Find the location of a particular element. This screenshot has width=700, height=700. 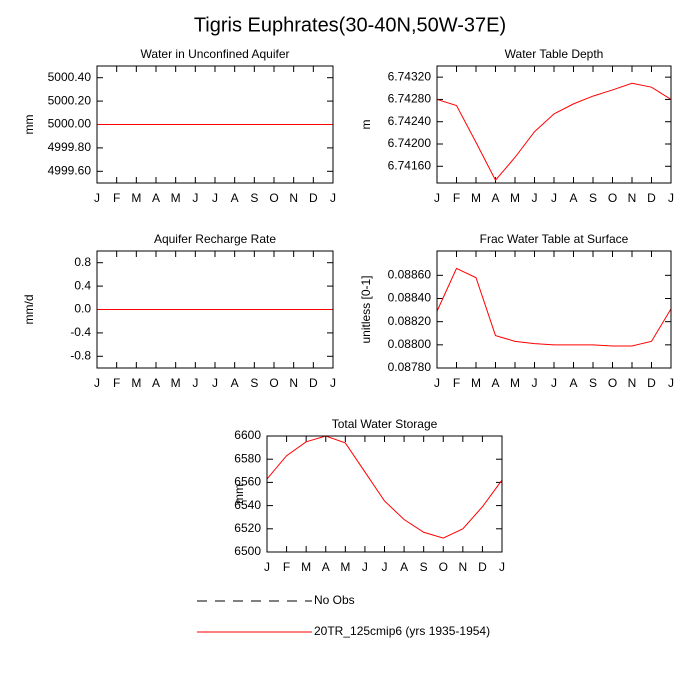

panel-title: Frac Water Table at Surface is located at coordinates (554, 239).